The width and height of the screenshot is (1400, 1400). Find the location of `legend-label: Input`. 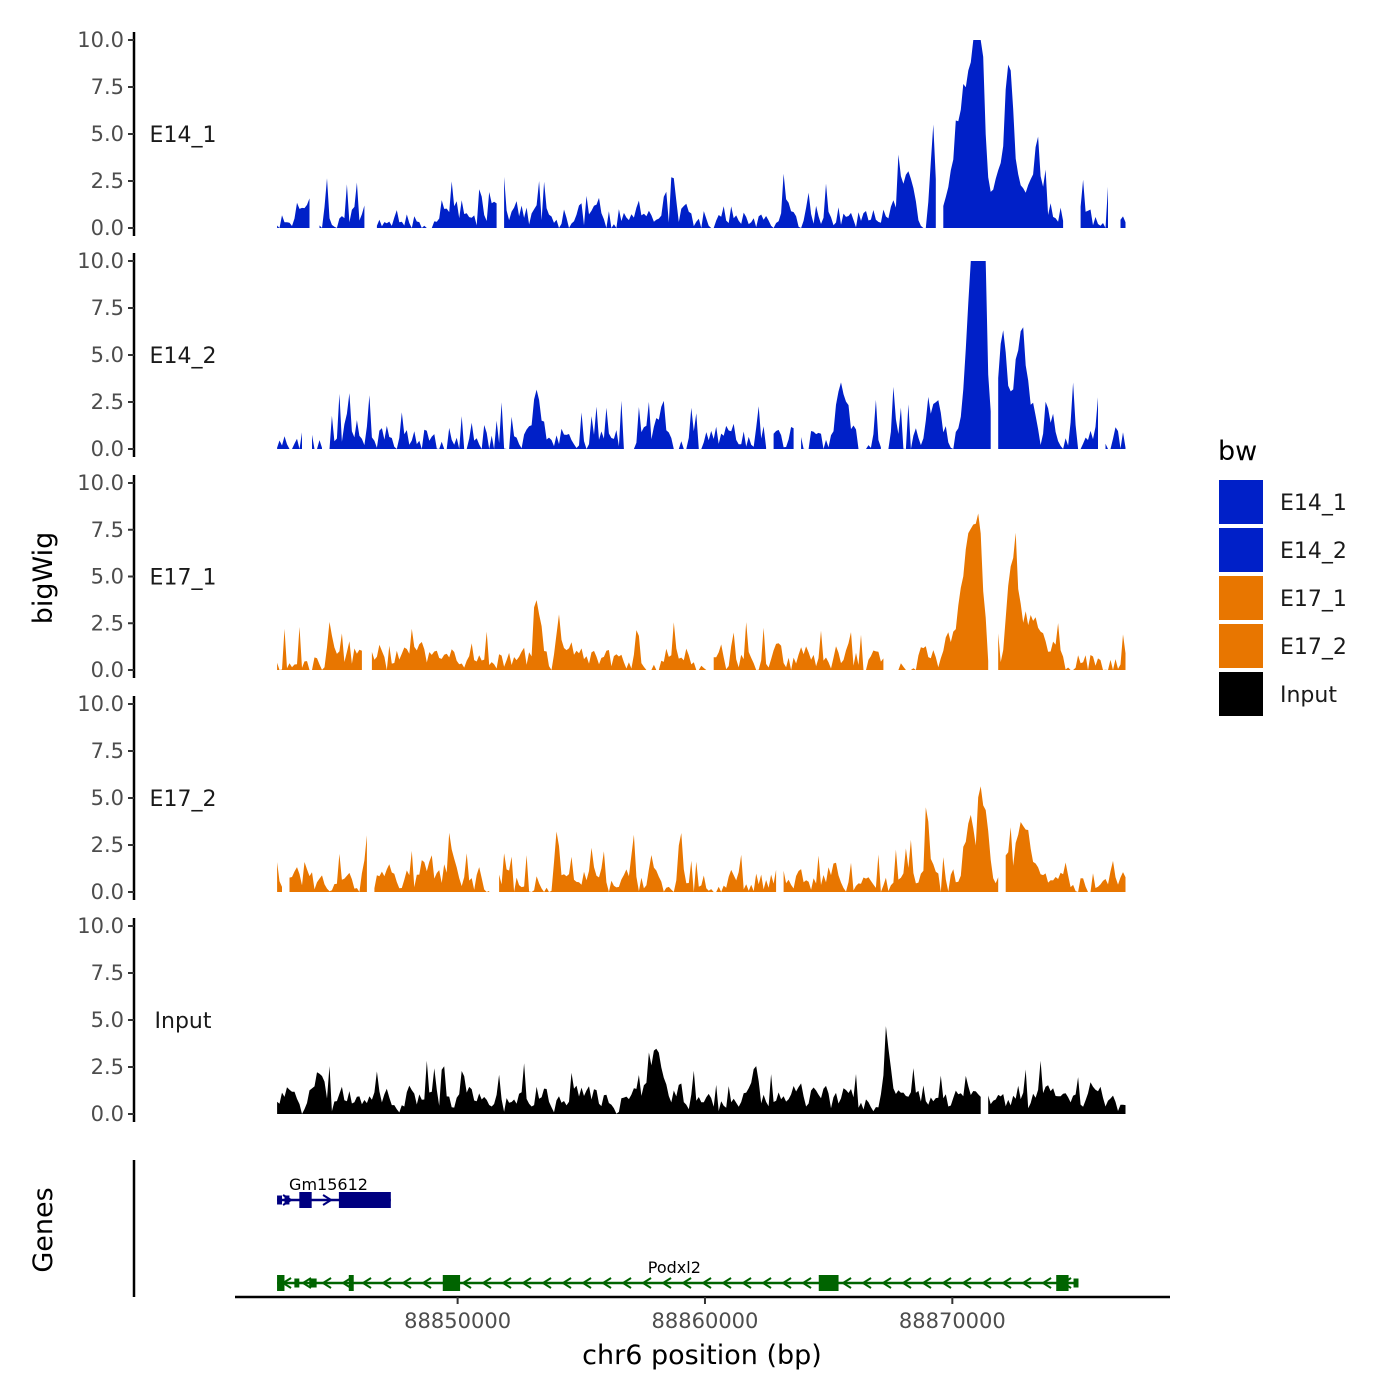

legend-label: Input is located at coordinates (1308, 695).